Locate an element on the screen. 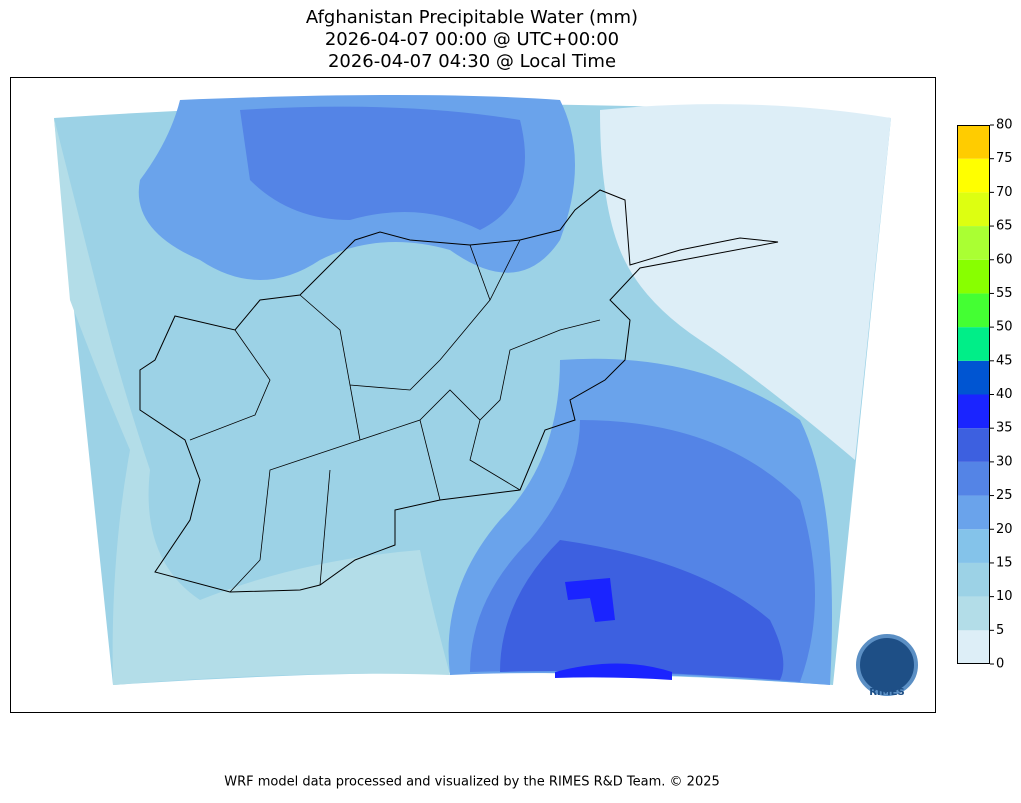 This screenshot has width=1021, height=803. colorbar-tick-label: 70 is located at coordinates (1004, 192).